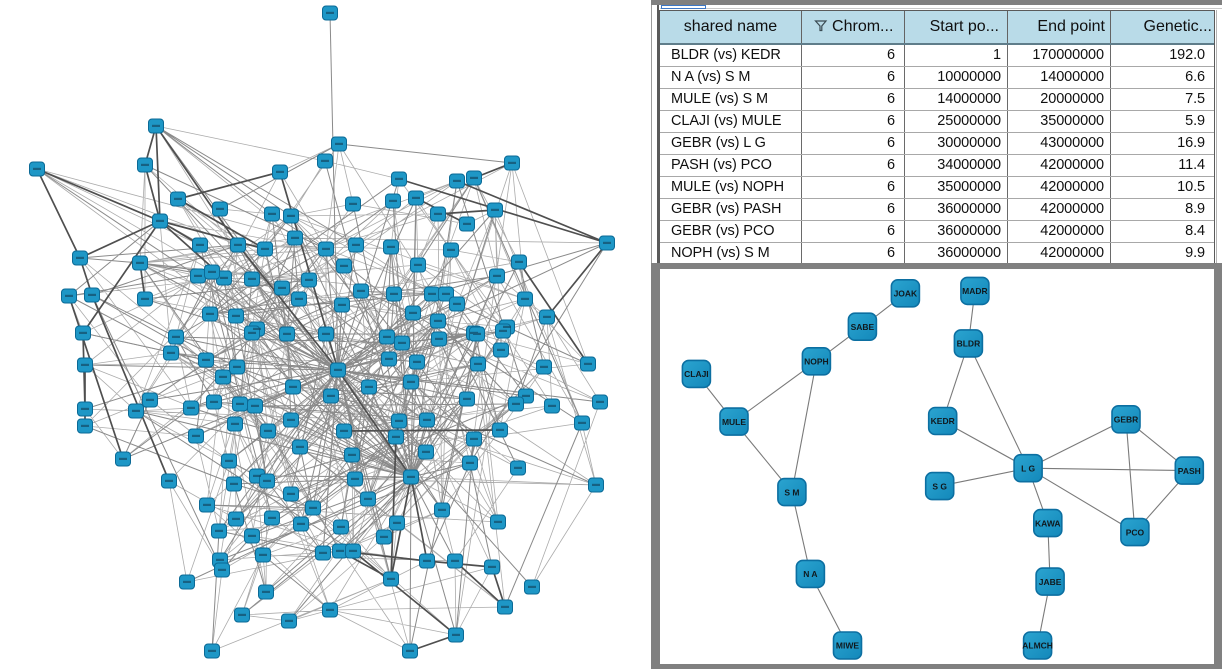  I want to click on svg-text: ALMCH, so click(1037, 646).